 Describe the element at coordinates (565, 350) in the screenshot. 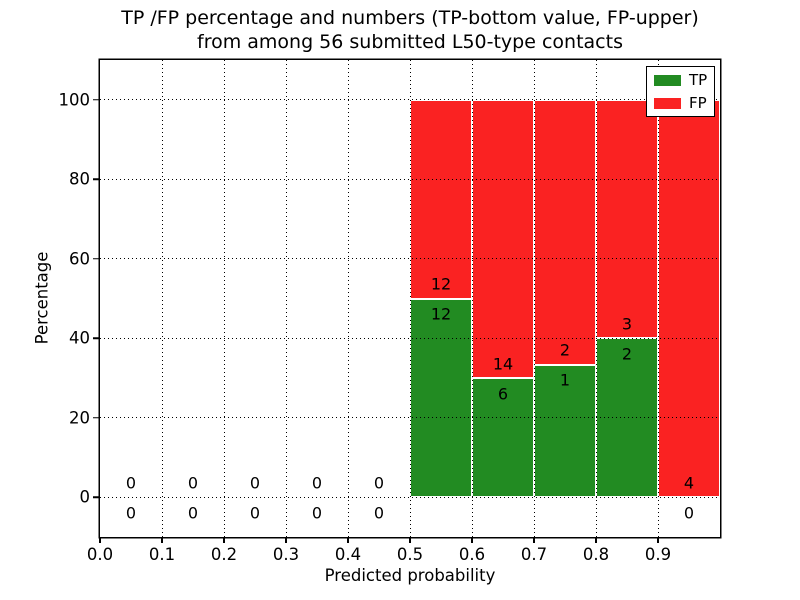

I see `fp-count-label: 2` at that location.